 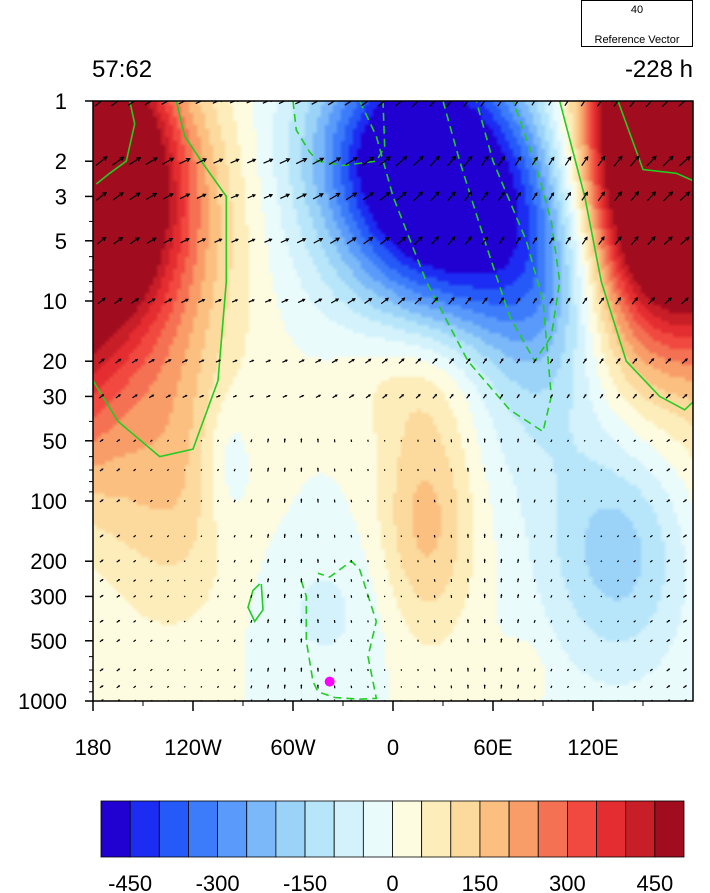 What do you see at coordinates (55, 301) in the screenshot?
I see `y-tick-label: 10` at bounding box center [55, 301].